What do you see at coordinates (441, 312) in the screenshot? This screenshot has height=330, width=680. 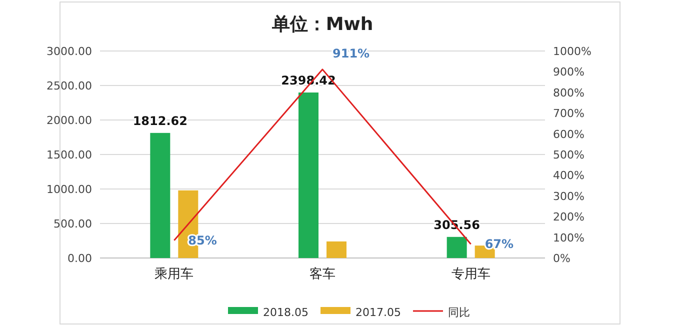 I see `legend: 同比` at bounding box center [441, 312].